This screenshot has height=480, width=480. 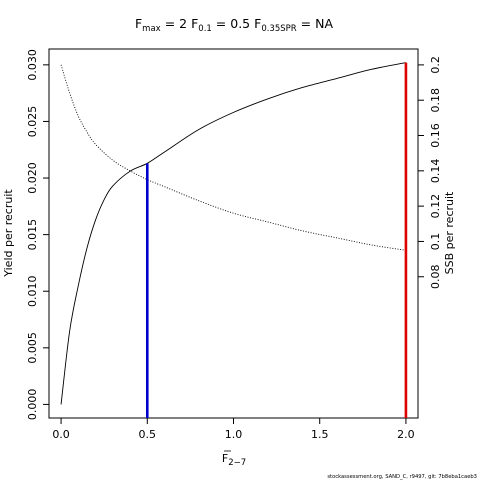 What do you see at coordinates (151, 29) in the screenshot?
I see `title-fmax-subscript: max` at bounding box center [151, 29].